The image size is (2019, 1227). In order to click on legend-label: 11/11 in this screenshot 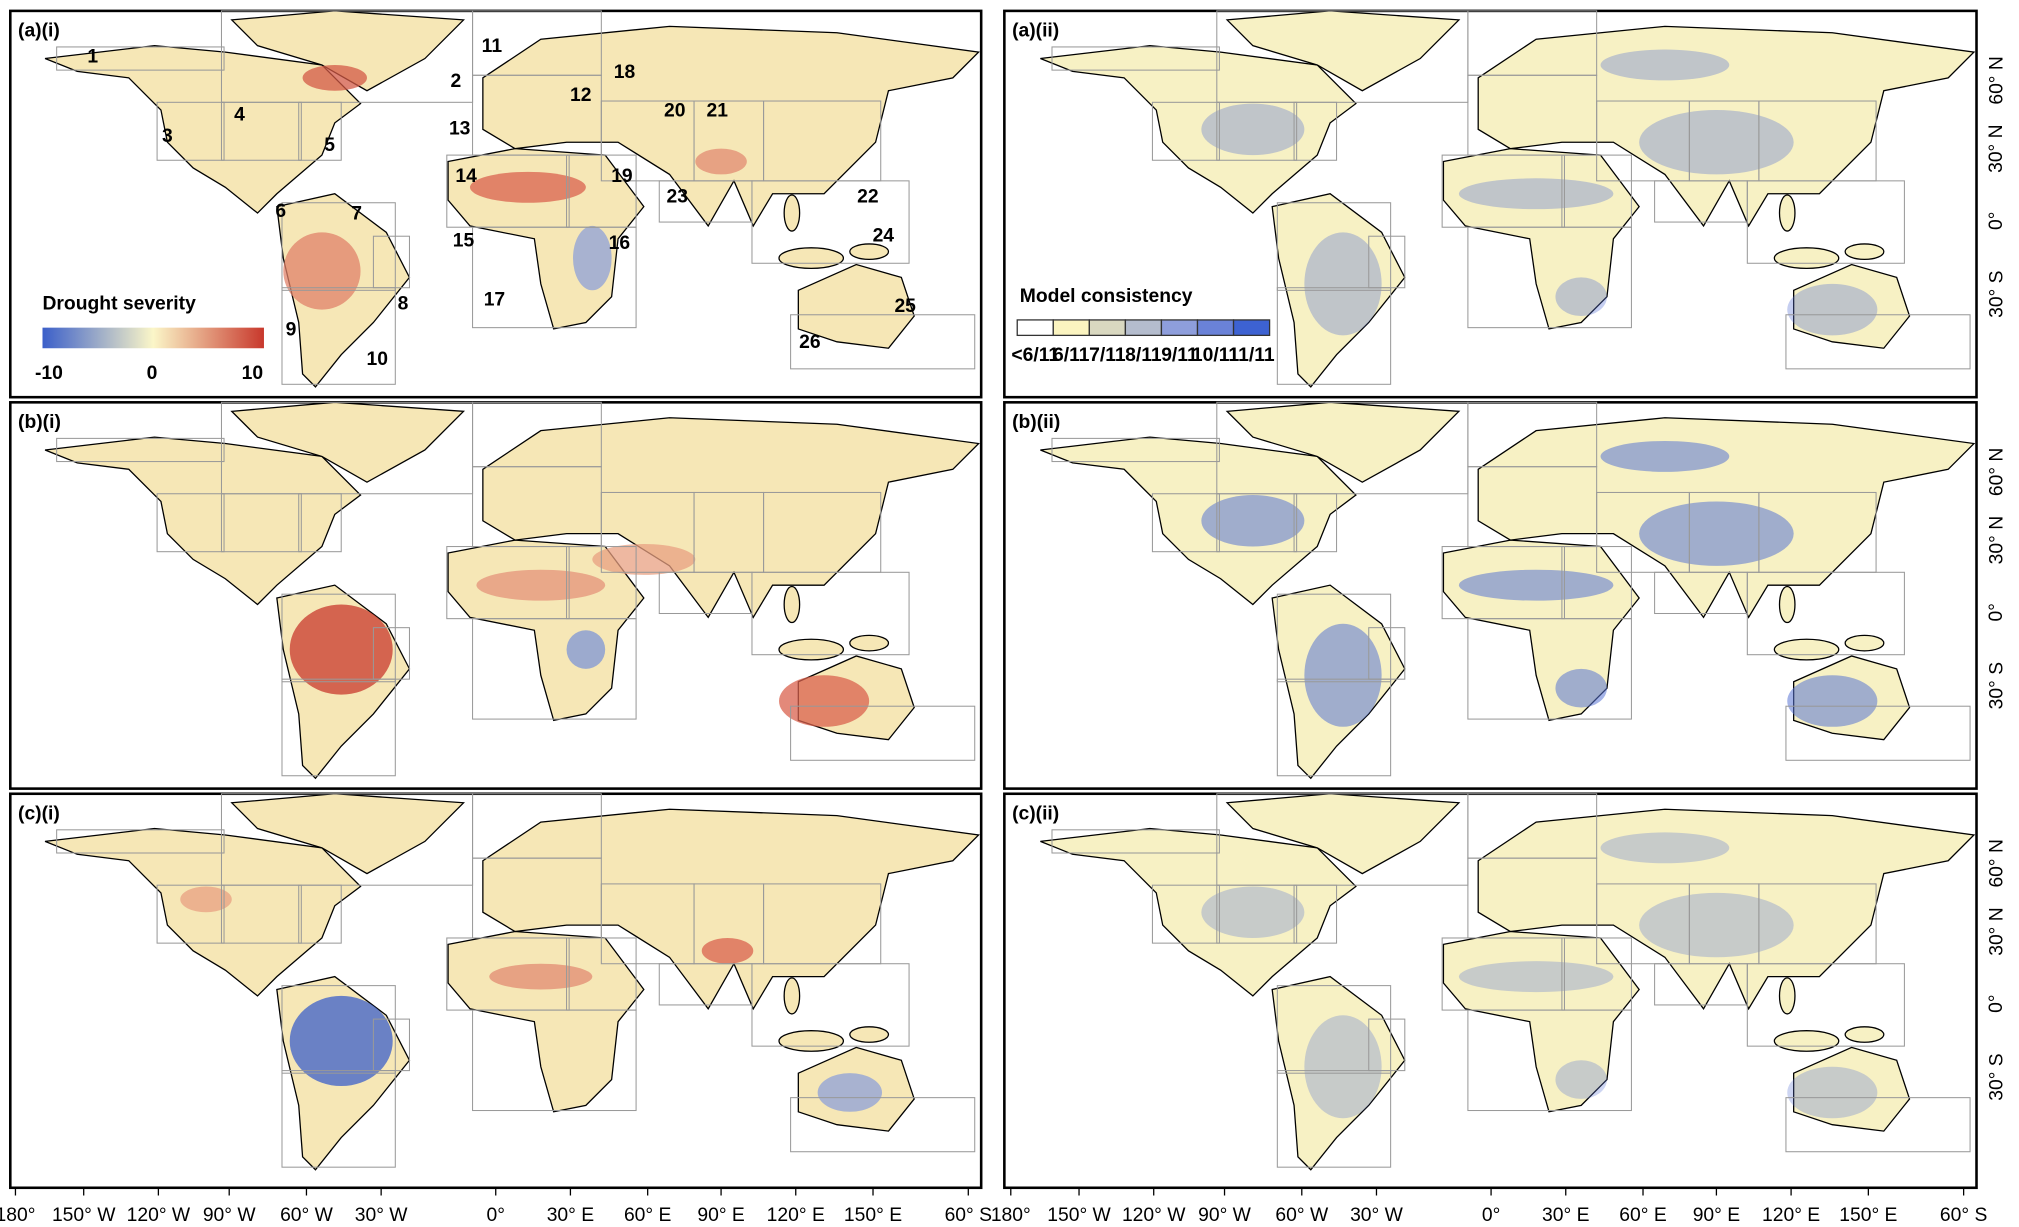, I will do `click(1251, 355)`.